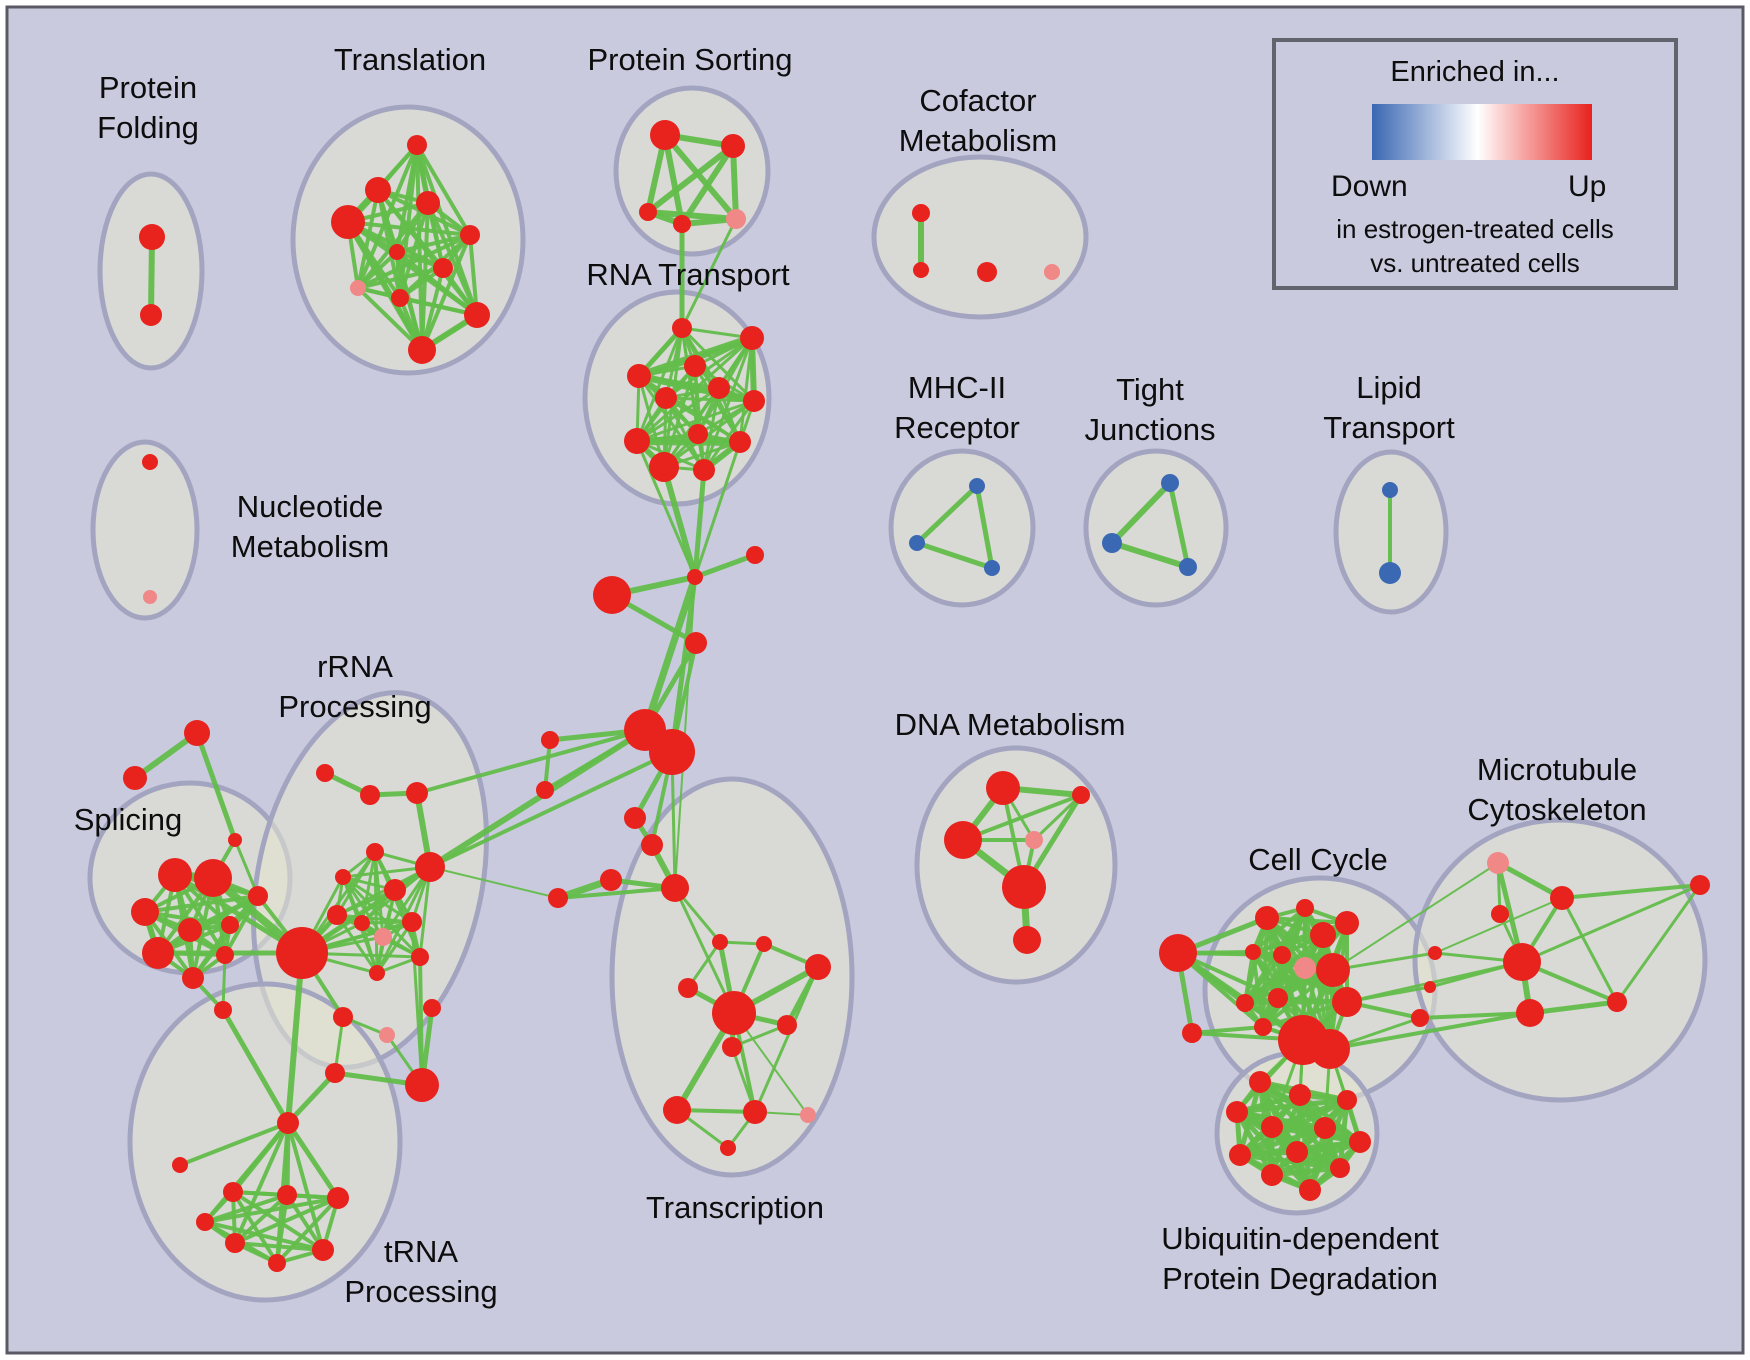 The width and height of the screenshot is (1750, 1360). What do you see at coordinates (430, 867) in the screenshot?
I see `node-rr7` at bounding box center [430, 867].